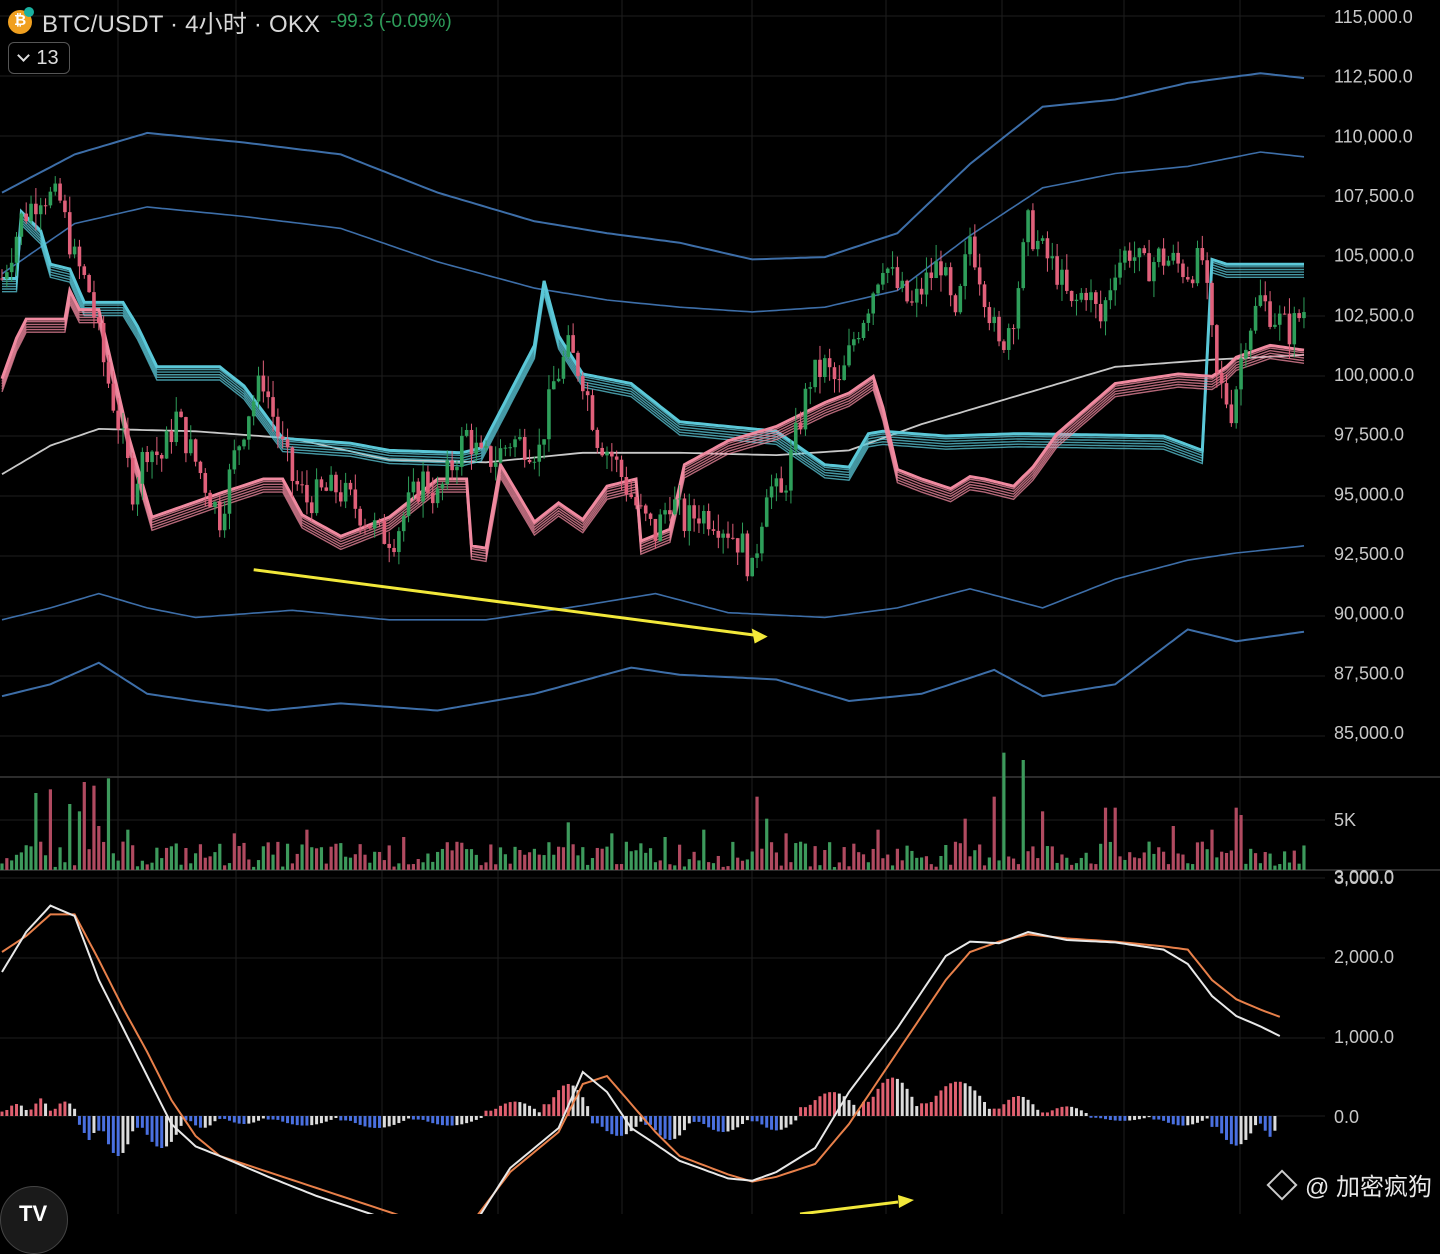 This screenshot has width=1440, height=1254. Describe the element at coordinates (39, 58) in the screenshot. I see `indicator-toggle-button: 13` at that location.